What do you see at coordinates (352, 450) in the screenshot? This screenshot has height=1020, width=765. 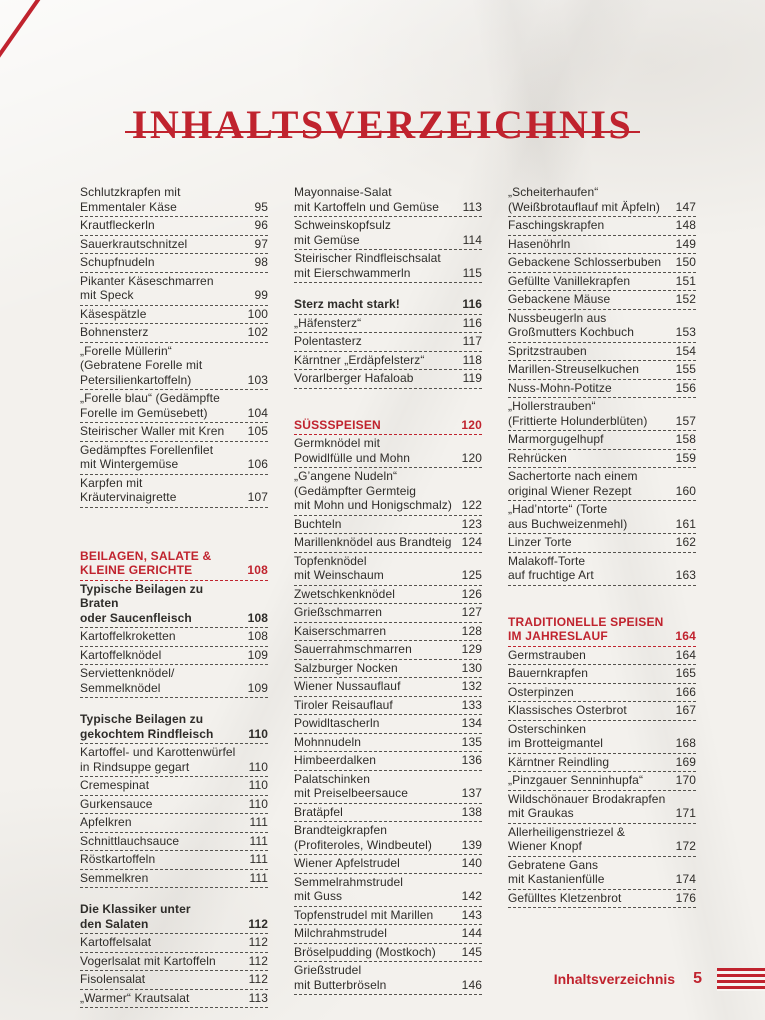 I see `entry-title: Germknödel mit Powidlfülle und Mohn` at bounding box center [352, 450].